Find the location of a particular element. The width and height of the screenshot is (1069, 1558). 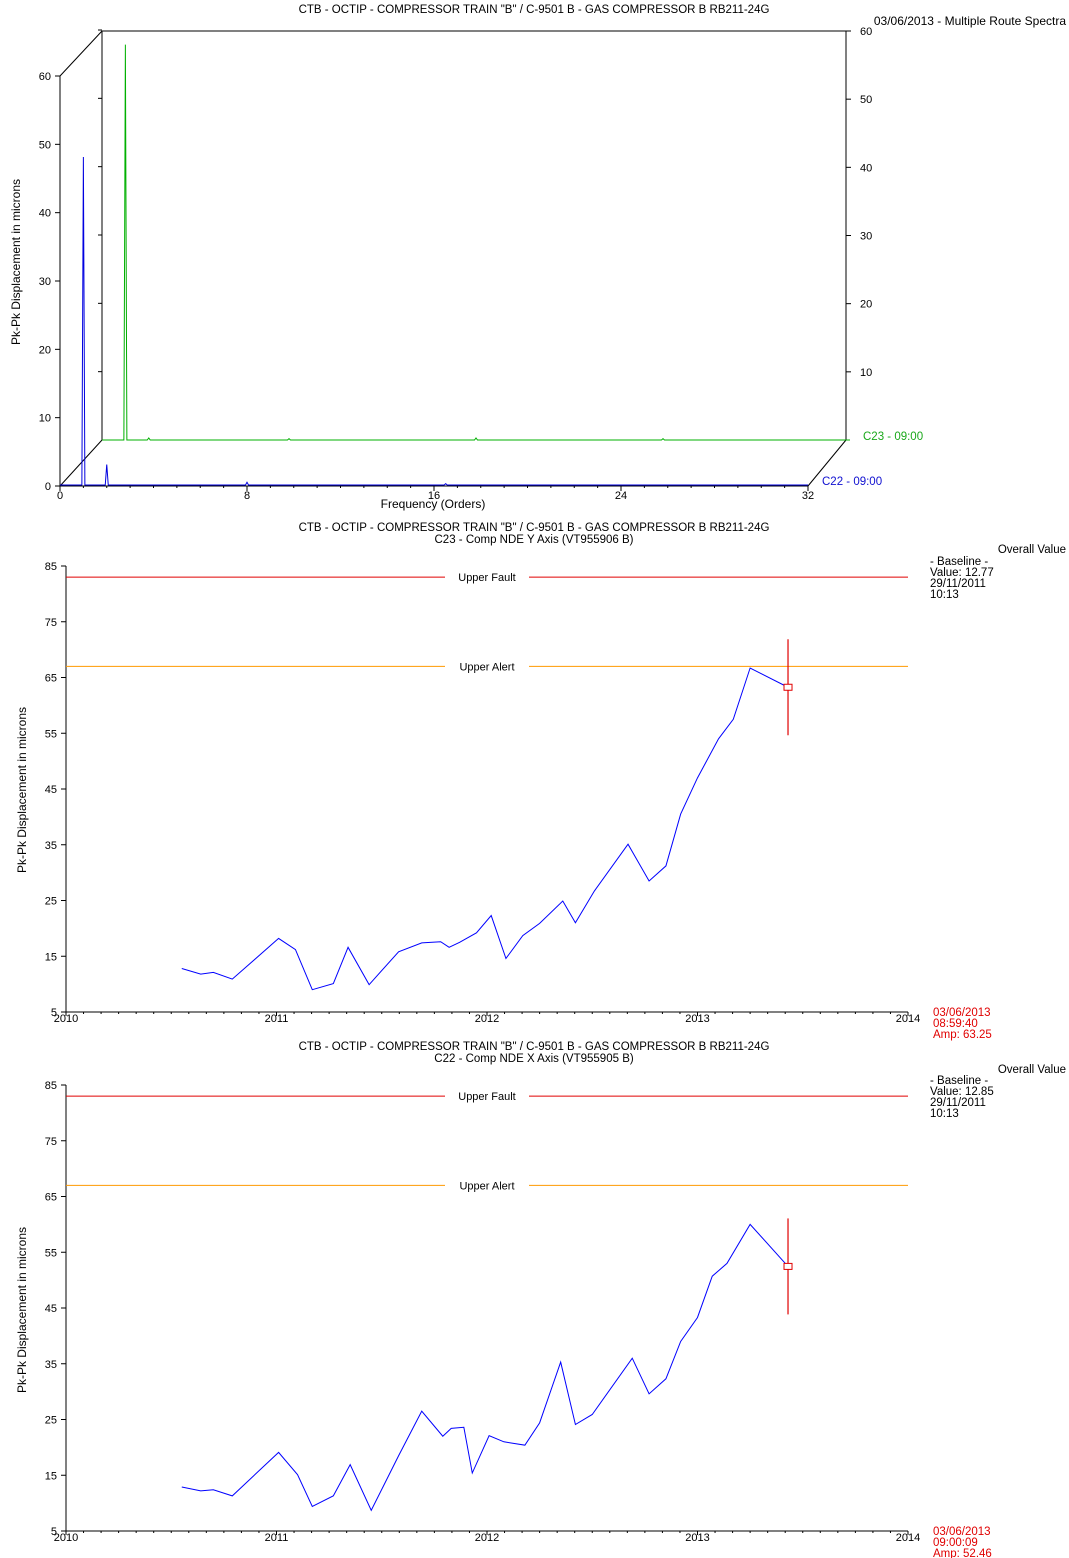

trend2-x-tick-label: 2011 is located at coordinates (277, 1538).